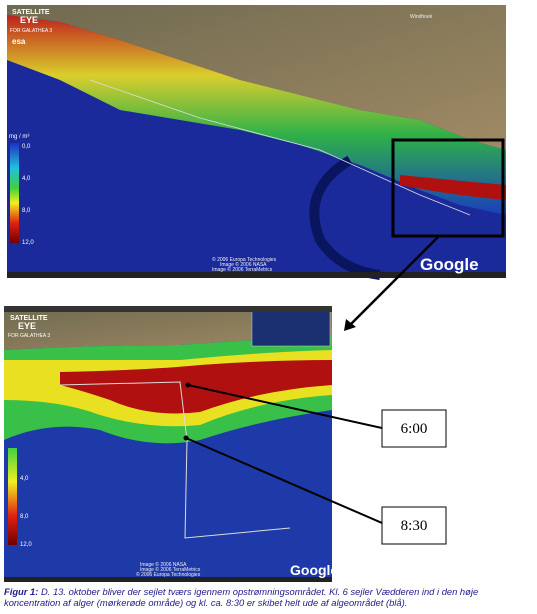 This screenshot has height=614, width=537. What do you see at coordinates (350, 325) in the screenshot?
I see `arrow-head` at bounding box center [350, 325].